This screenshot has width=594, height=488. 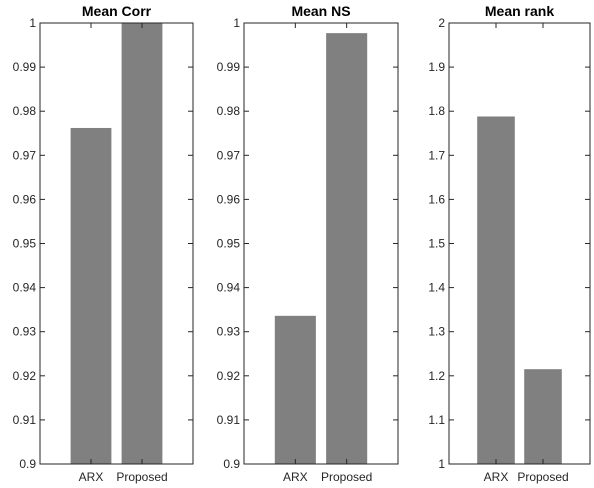 I want to click on y-tick-label: 1.5, so click(x=436, y=244).